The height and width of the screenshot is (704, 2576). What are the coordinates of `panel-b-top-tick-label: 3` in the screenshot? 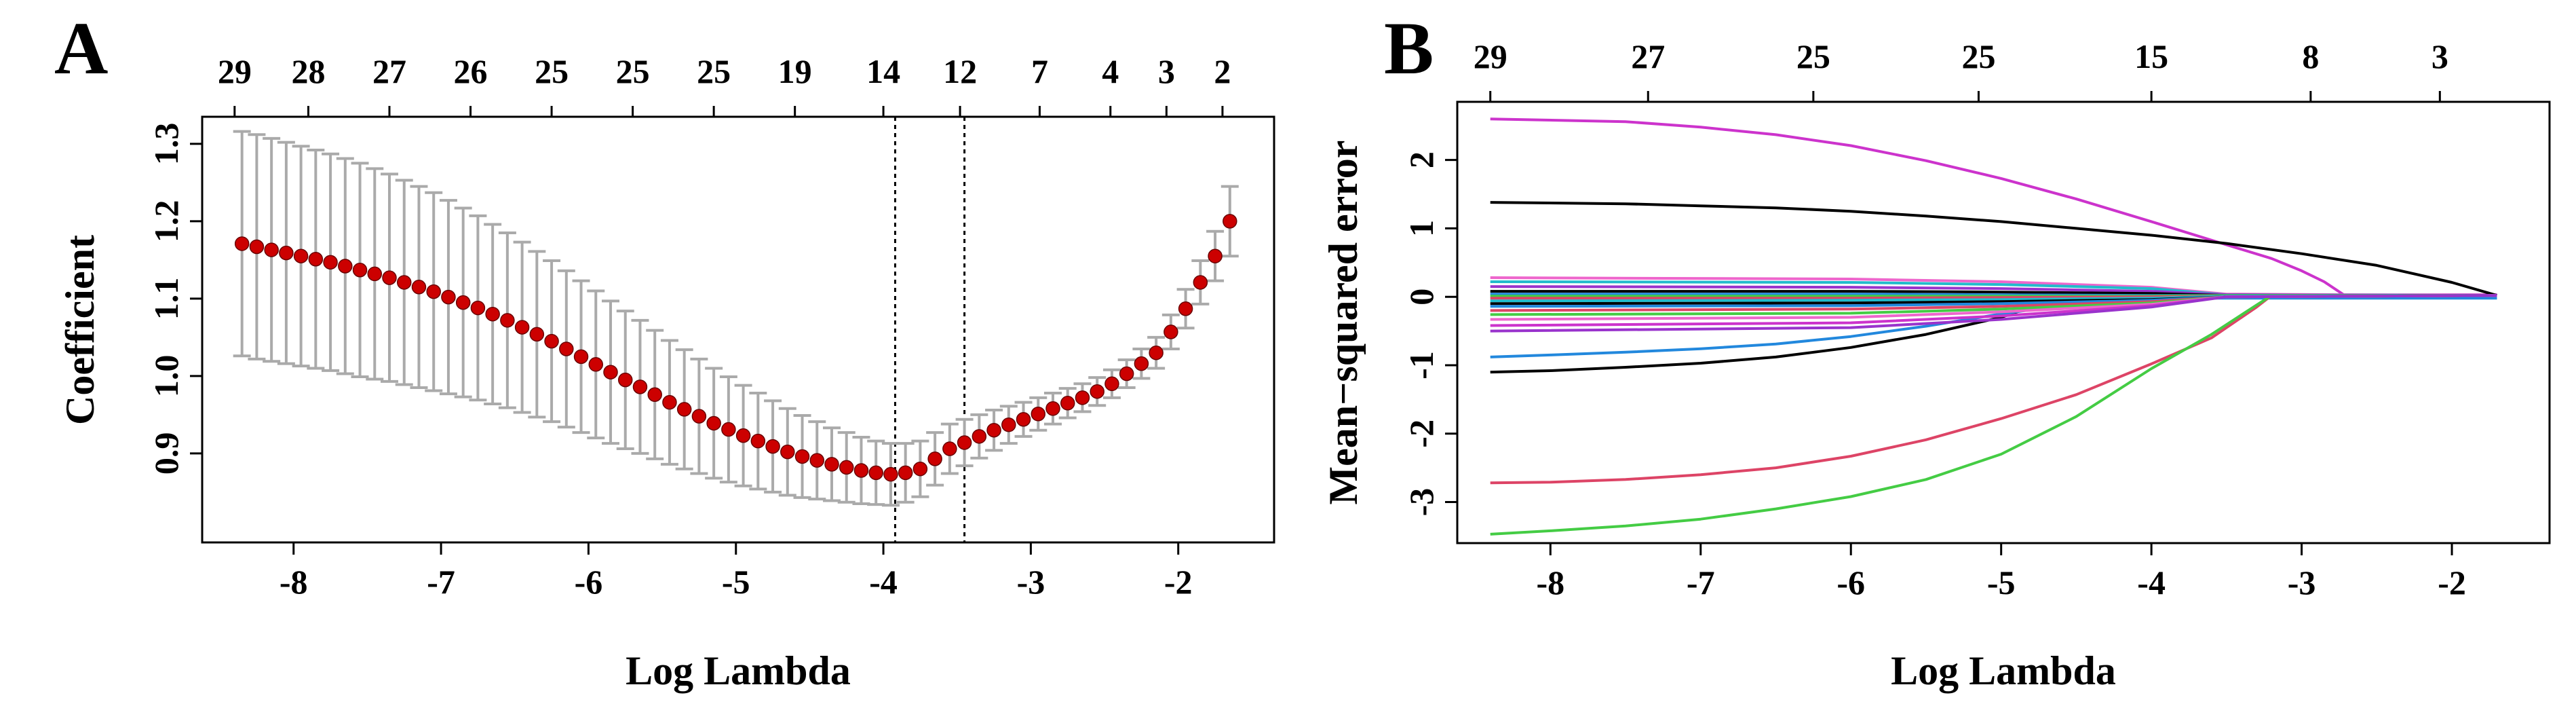 It's located at (2439, 56).